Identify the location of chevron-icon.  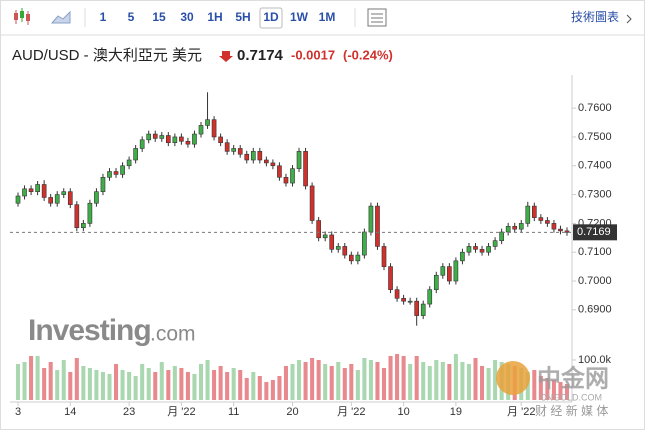
(629, 19).